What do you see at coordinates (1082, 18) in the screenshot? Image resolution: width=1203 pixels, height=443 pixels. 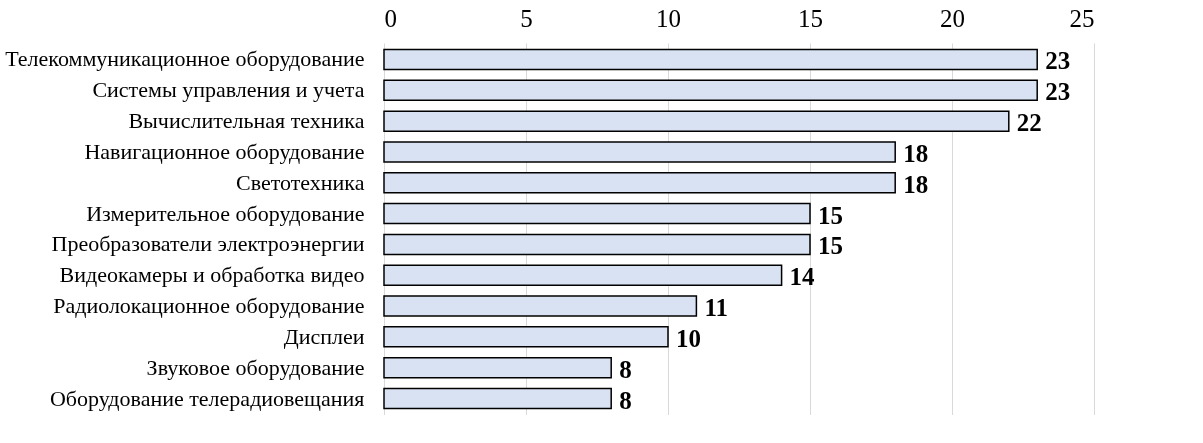 I see `x-tick-label: 25` at bounding box center [1082, 18].